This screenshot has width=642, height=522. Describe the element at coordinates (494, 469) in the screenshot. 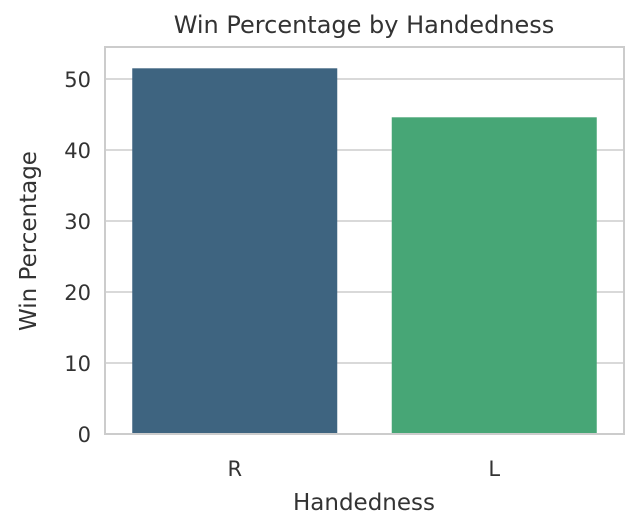

I see `x-tick-label-L: L` at that location.